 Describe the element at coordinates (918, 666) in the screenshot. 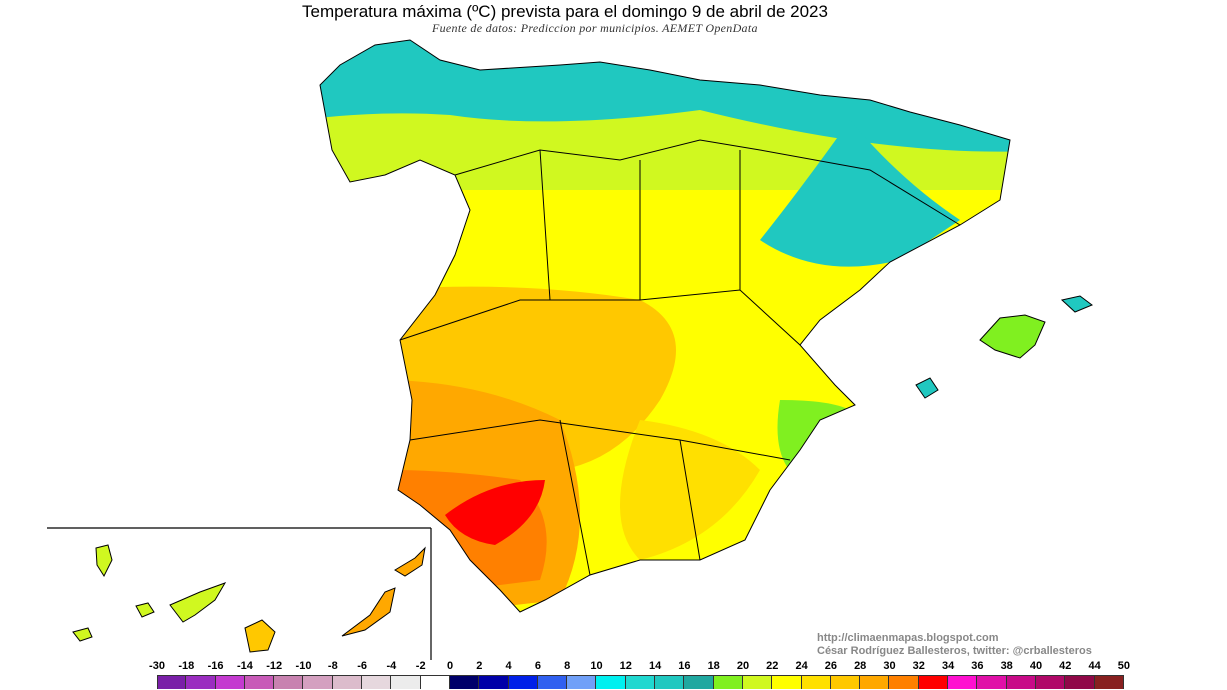

I see `colorbar-label: 32` at that location.